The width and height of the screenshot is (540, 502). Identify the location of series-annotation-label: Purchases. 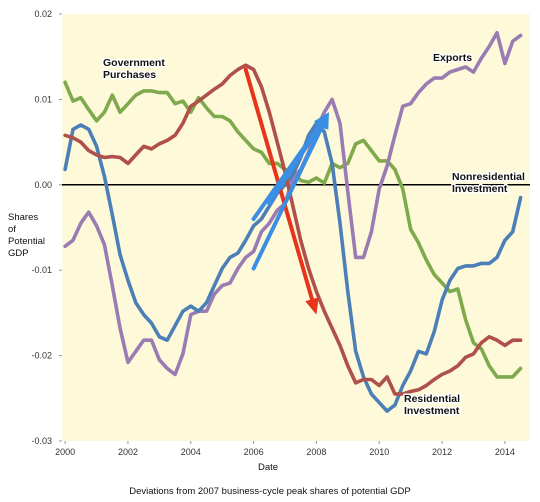
(129, 75).